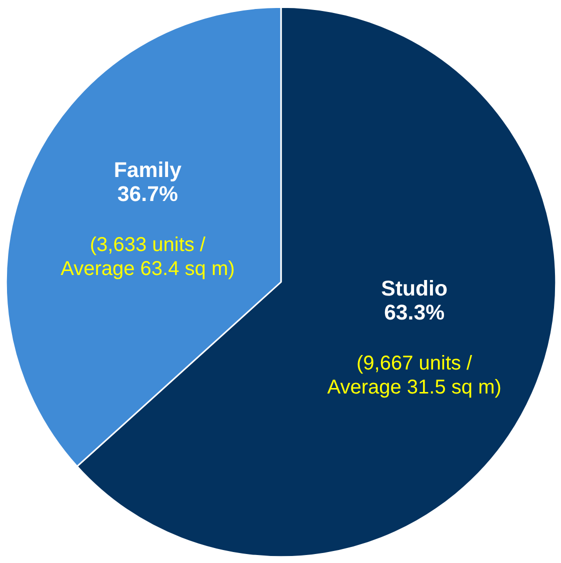 This screenshot has width=561, height=563. What do you see at coordinates (147, 194) in the screenshot?
I see `data-label: 36.7%` at bounding box center [147, 194].